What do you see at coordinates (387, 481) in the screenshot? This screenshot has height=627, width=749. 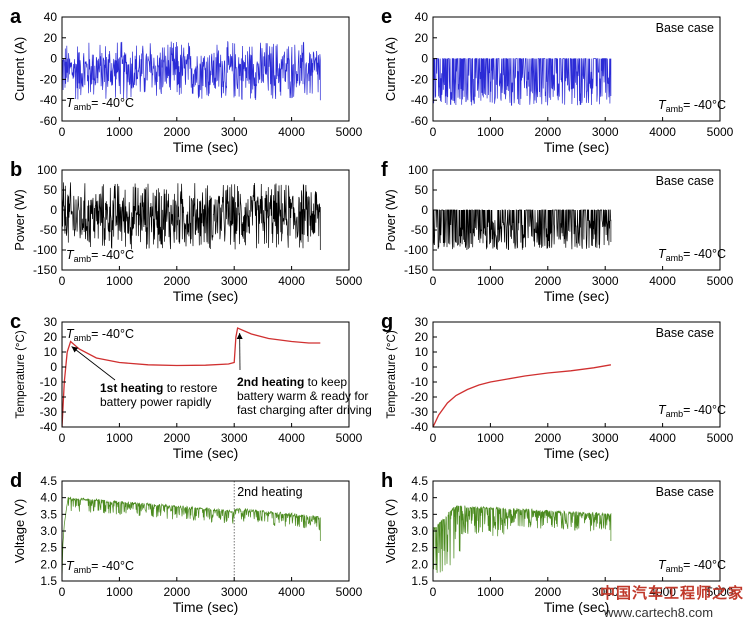 I see `panel-label: h` at bounding box center [387, 481].